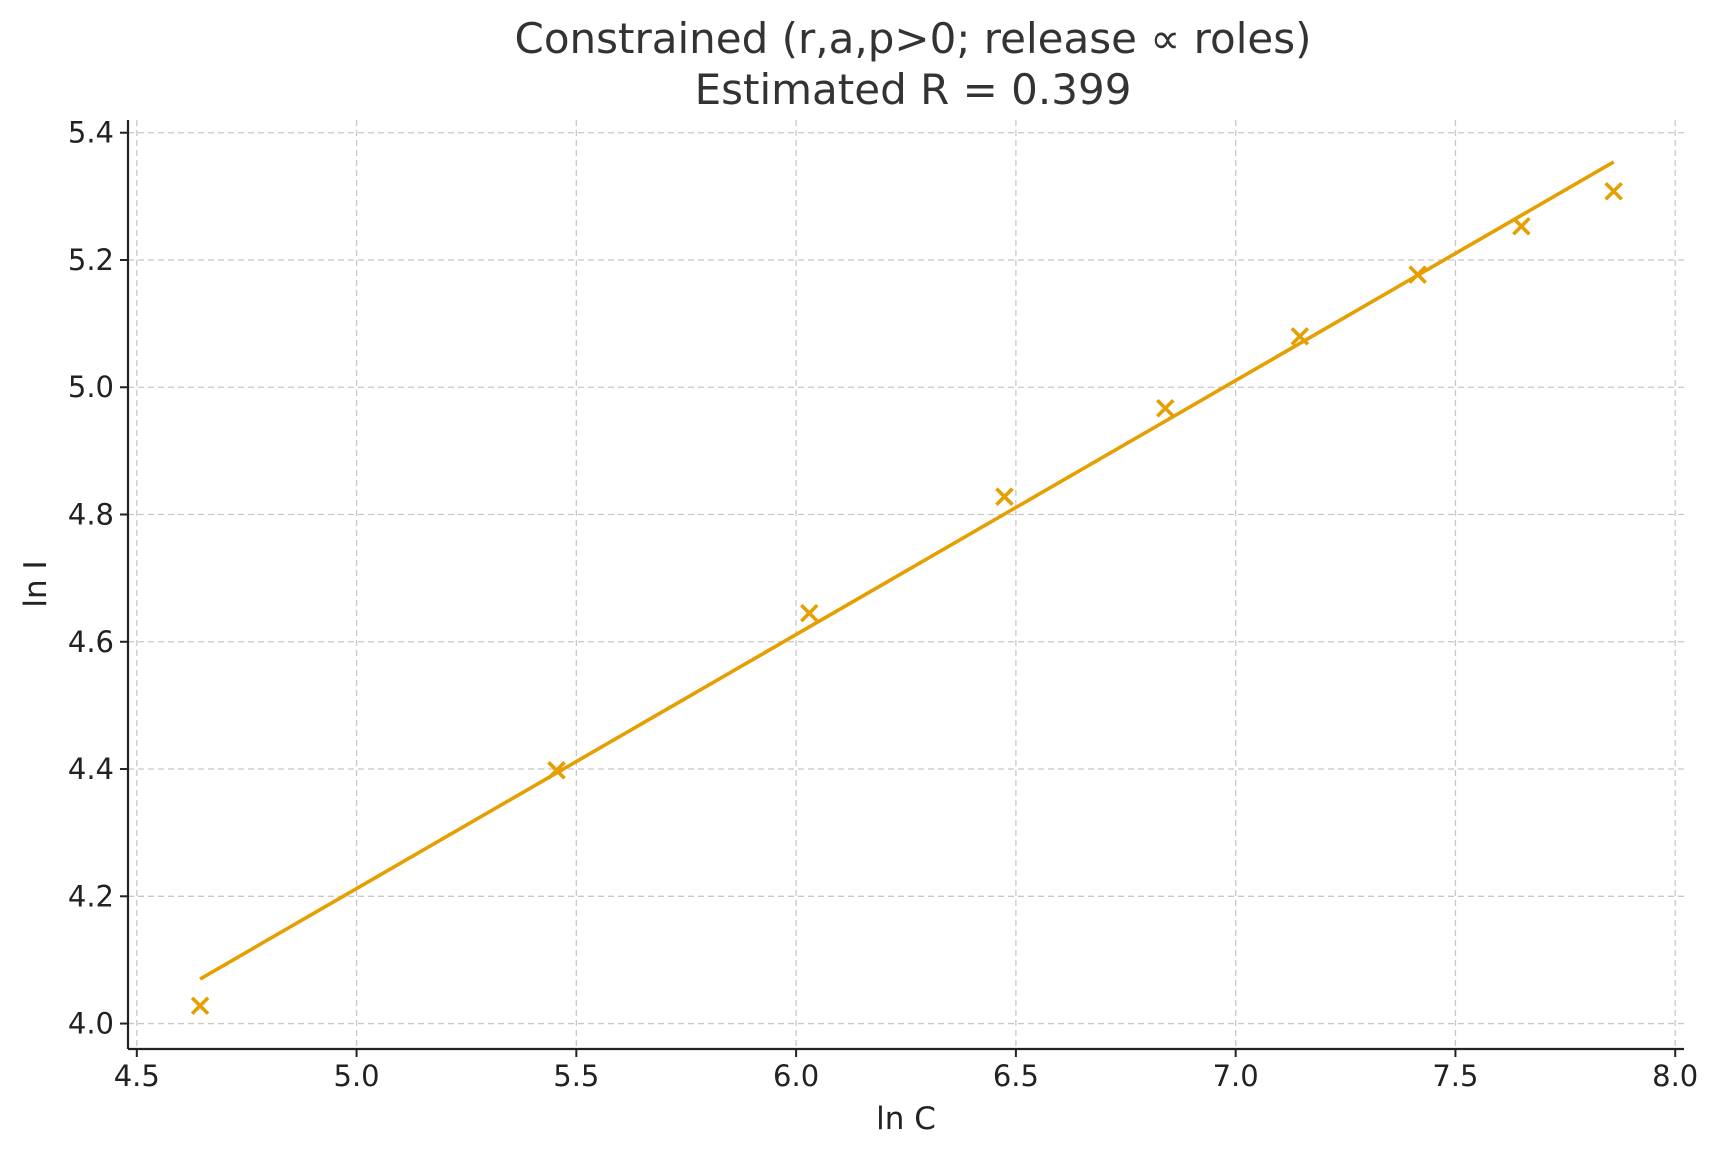 This screenshot has width=1714, height=1151. What do you see at coordinates (91, 642) in the screenshot?
I see `y-tick-label: 4.6` at bounding box center [91, 642].